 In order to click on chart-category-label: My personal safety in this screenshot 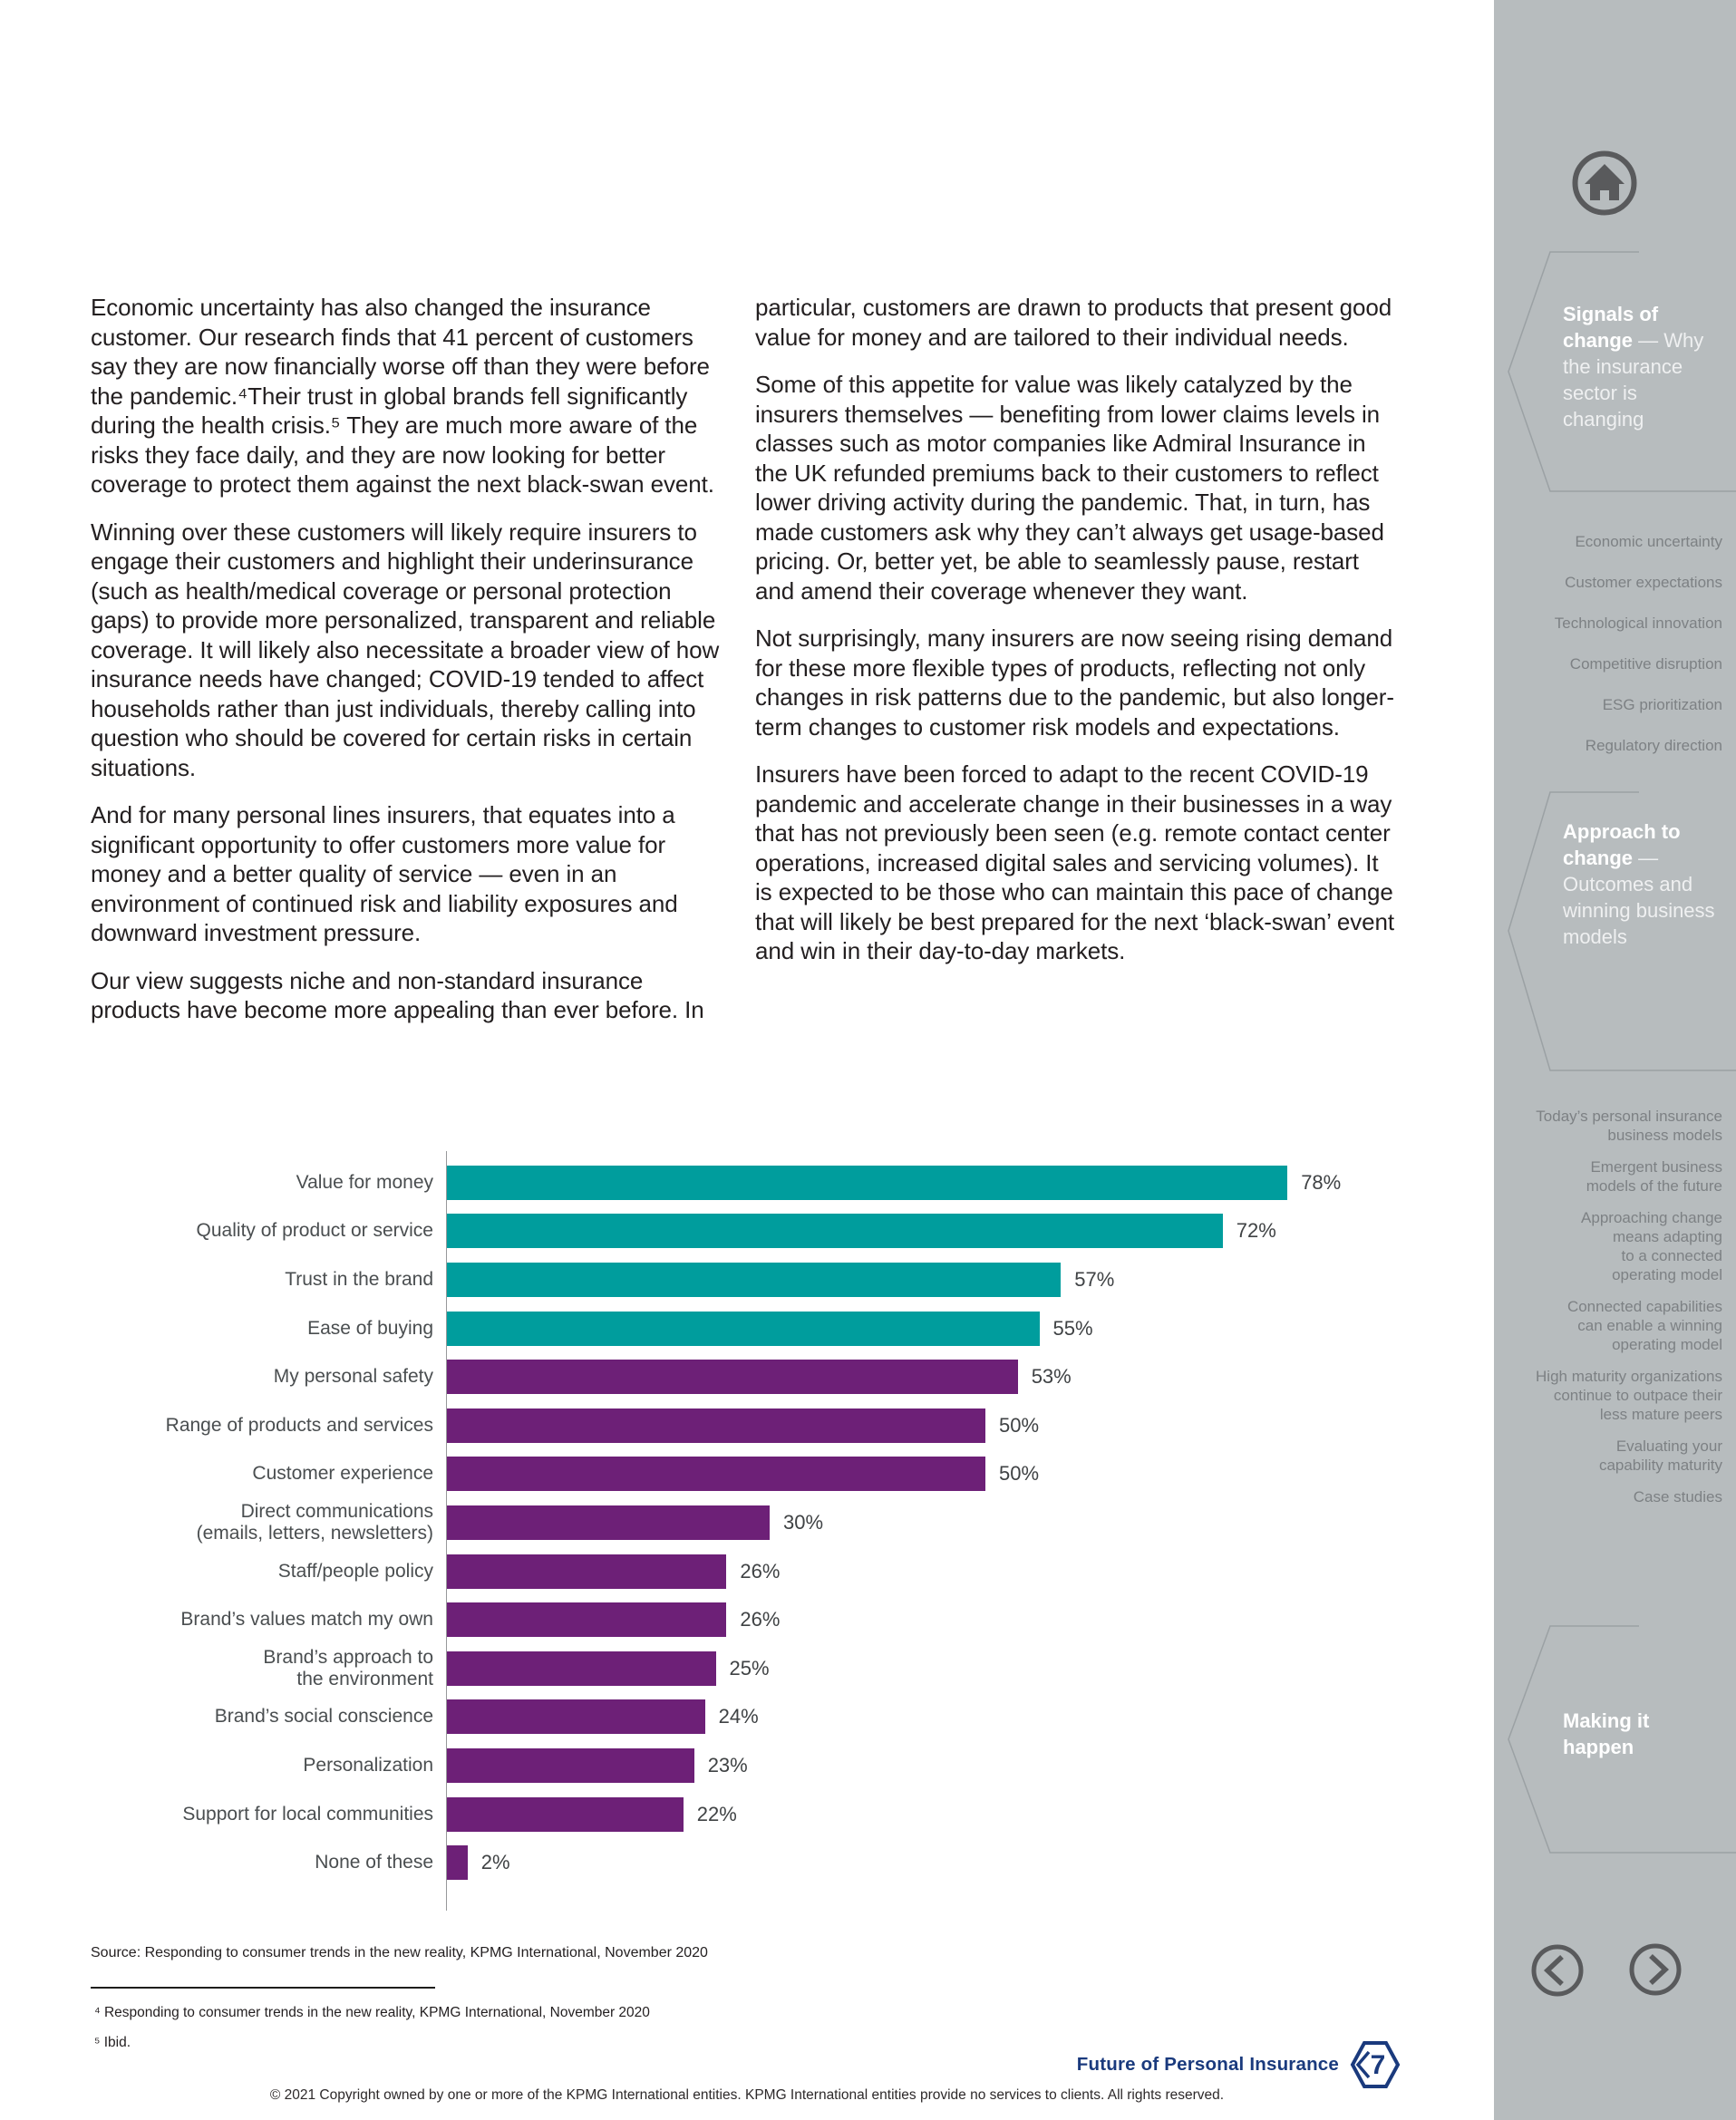, I will do `click(353, 1377)`.